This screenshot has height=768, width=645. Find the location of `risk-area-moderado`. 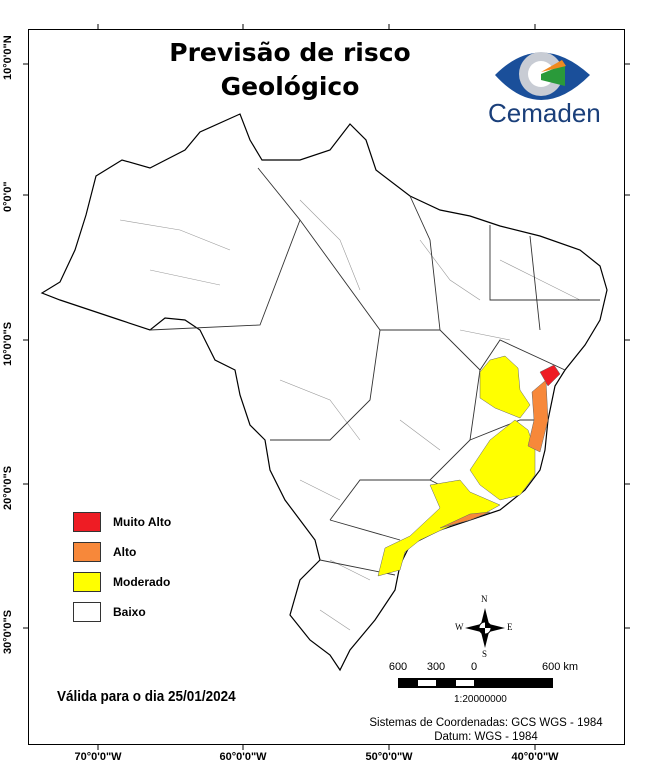

risk-area-moderado is located at coordinates (456, 466).